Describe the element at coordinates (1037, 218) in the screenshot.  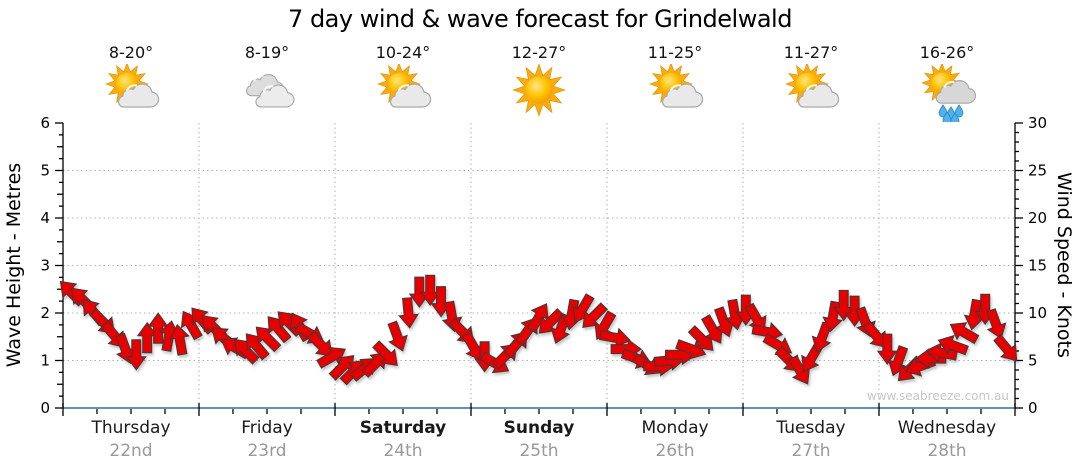
I see `right-tick-label: 20` at that location.